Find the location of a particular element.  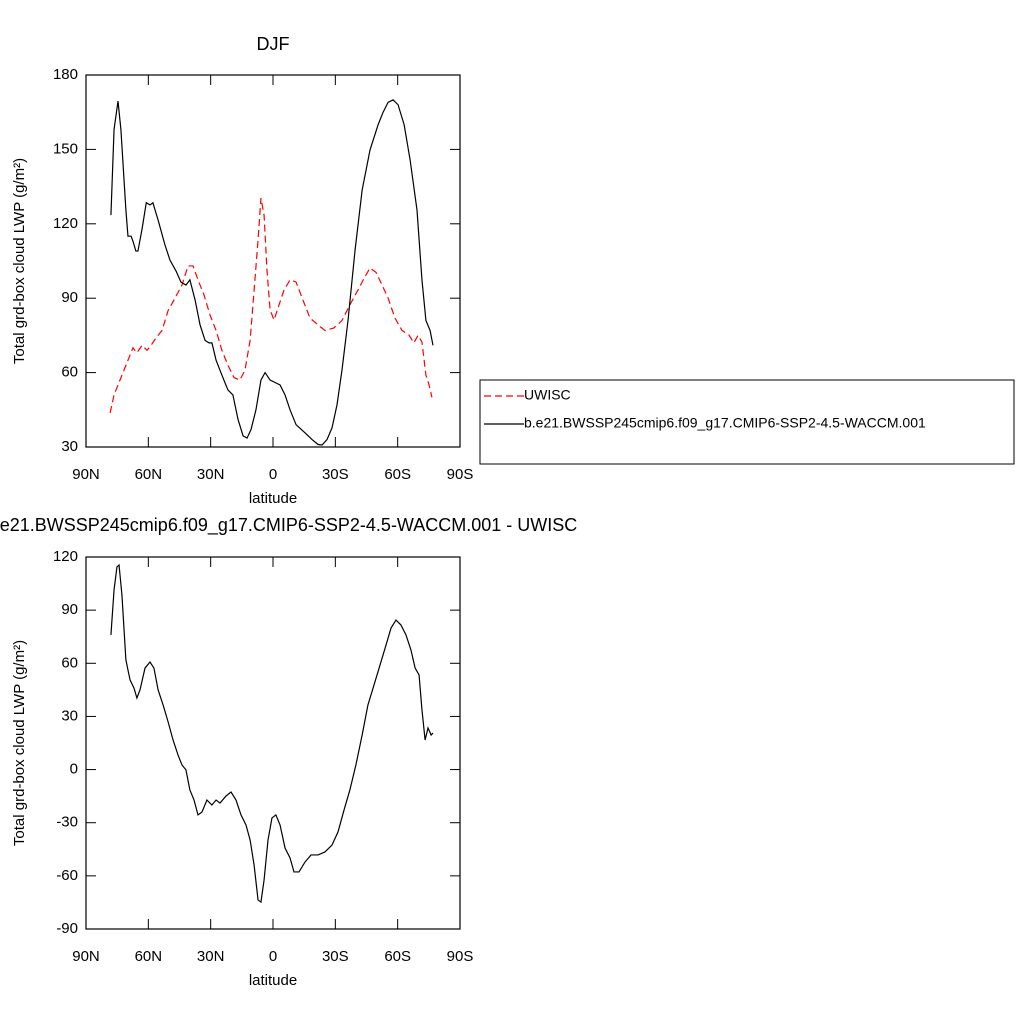

y-tick-label: 150 is located at coordinates (65, 148).